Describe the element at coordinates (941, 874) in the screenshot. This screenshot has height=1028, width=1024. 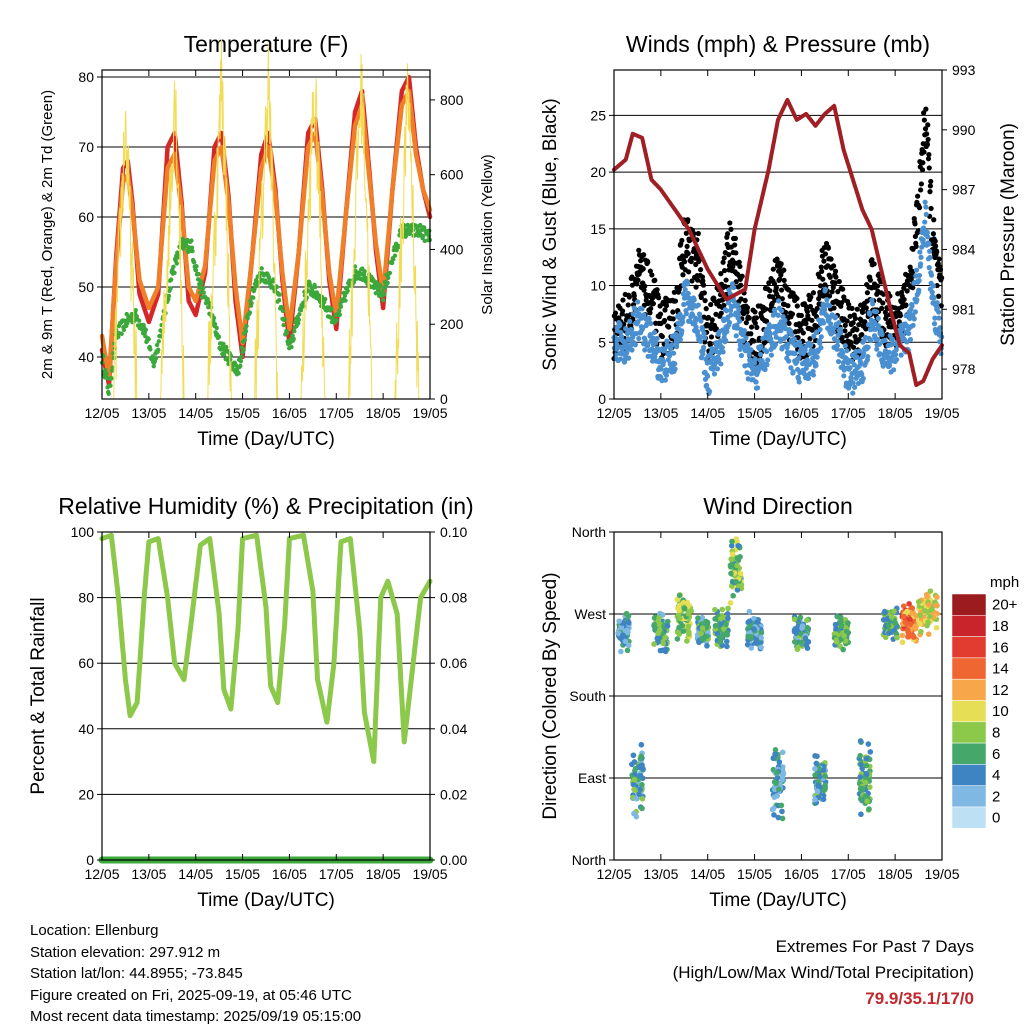
I see `x-tick-label: 19/05` at that location.